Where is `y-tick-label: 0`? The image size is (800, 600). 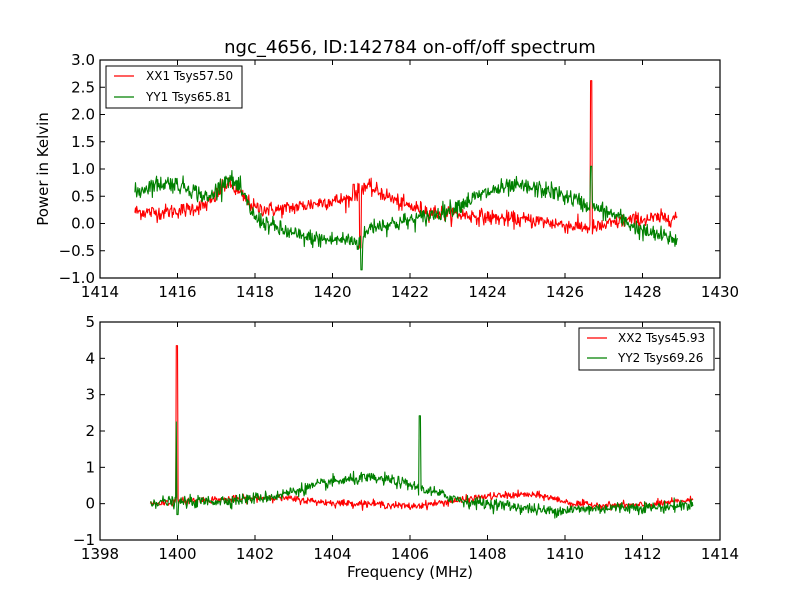
y-tick-label: 0 is located at coordinates (90, 504).